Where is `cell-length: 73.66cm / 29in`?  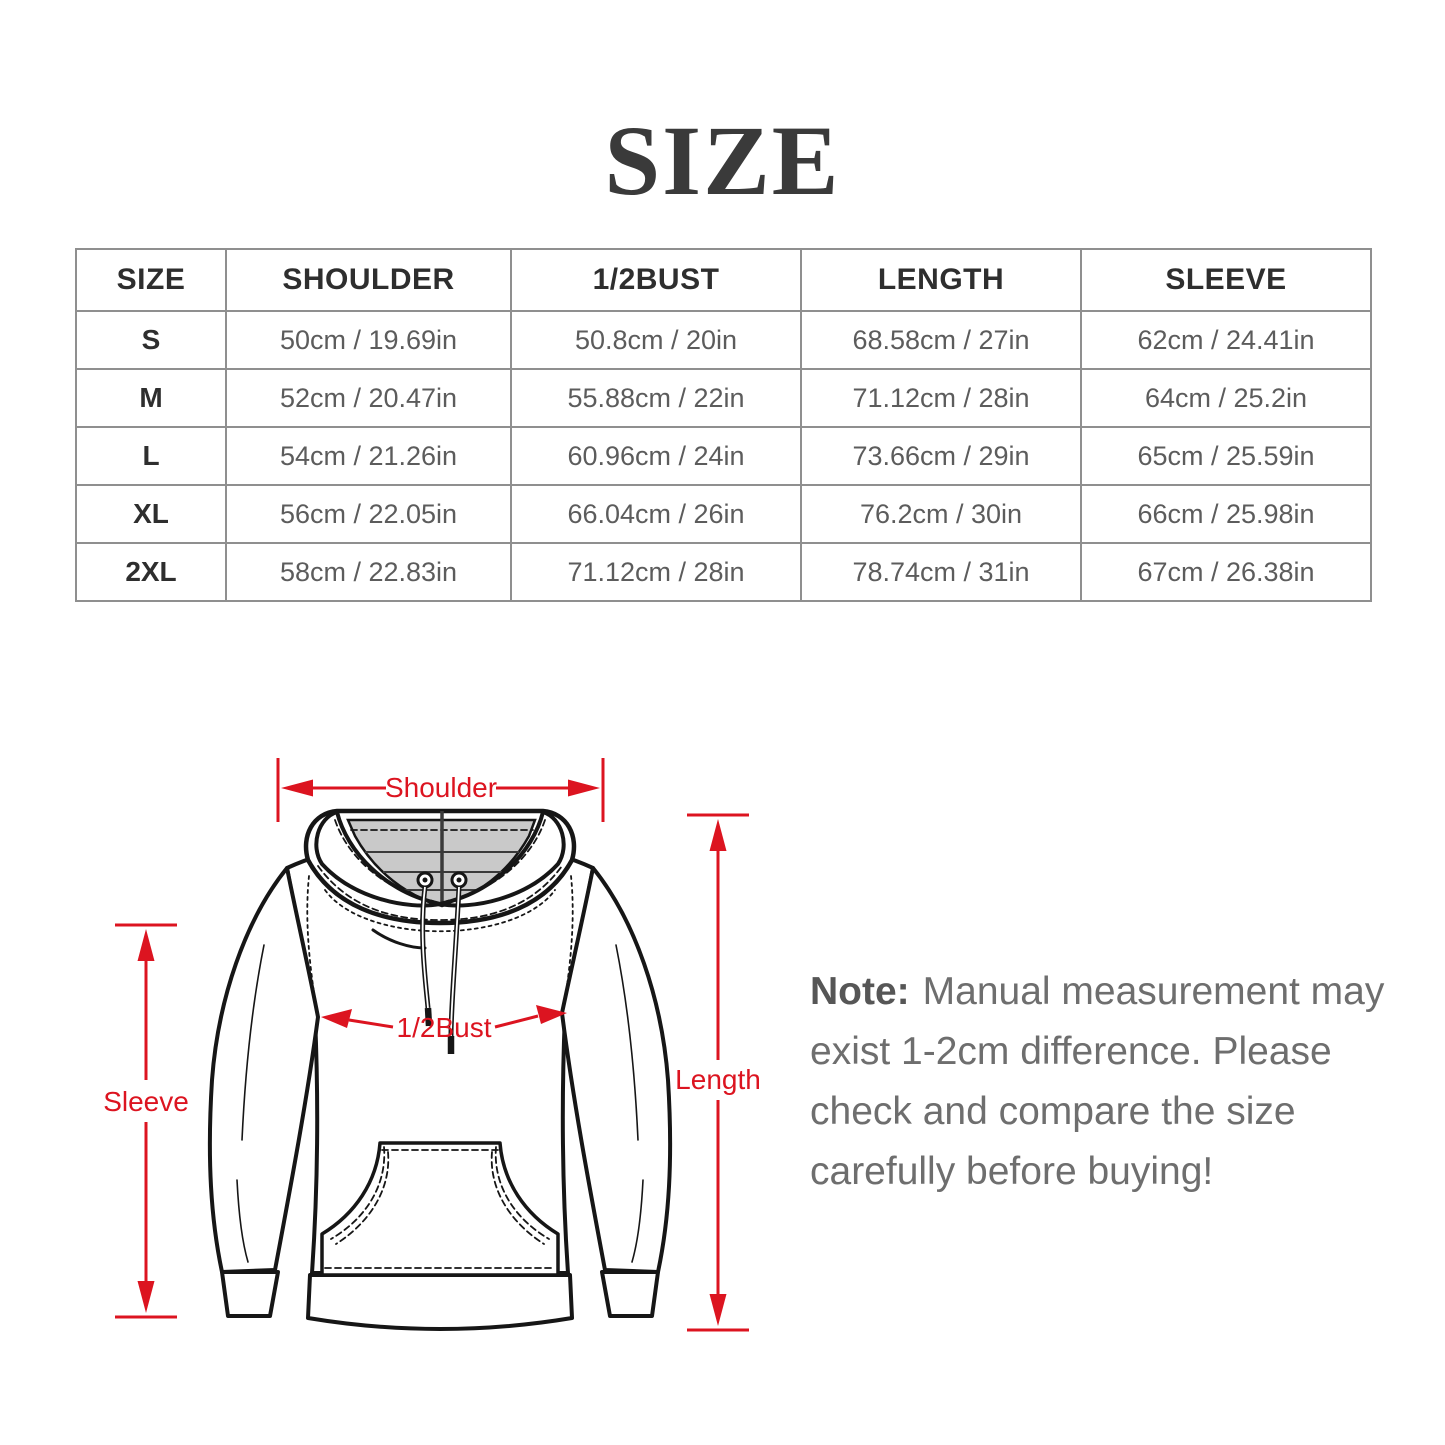
cell-length: 73.66cm / 29in is located at coordinates (941, 456).